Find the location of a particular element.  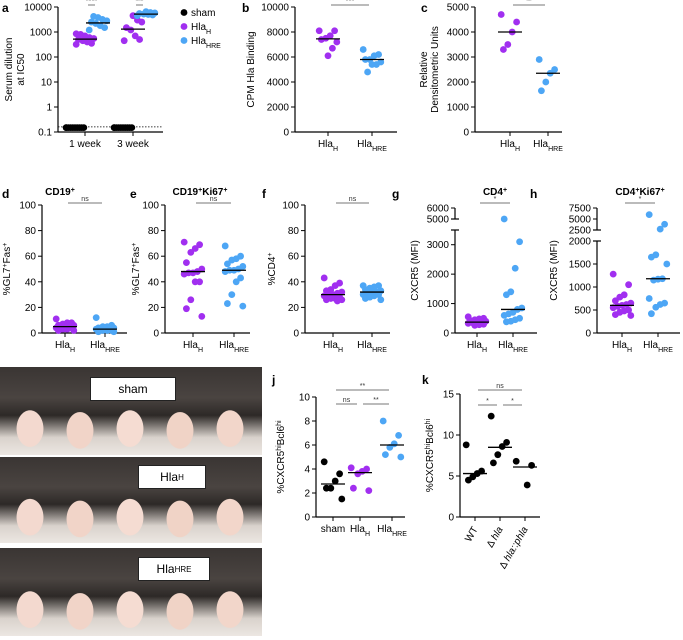

x-tick-label: WT is located at coordinates (471, 534).